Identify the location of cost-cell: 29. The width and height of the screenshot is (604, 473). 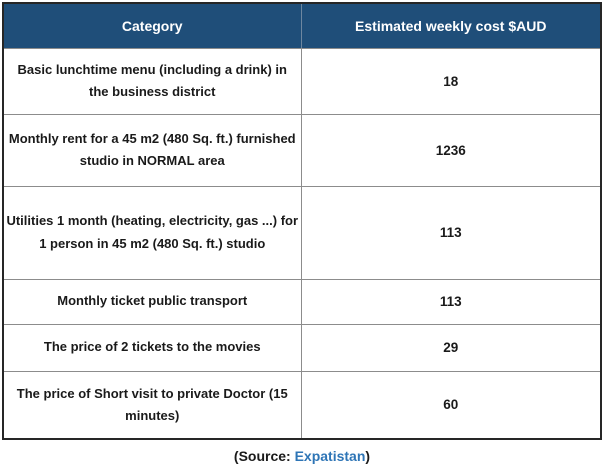
(451, 347).